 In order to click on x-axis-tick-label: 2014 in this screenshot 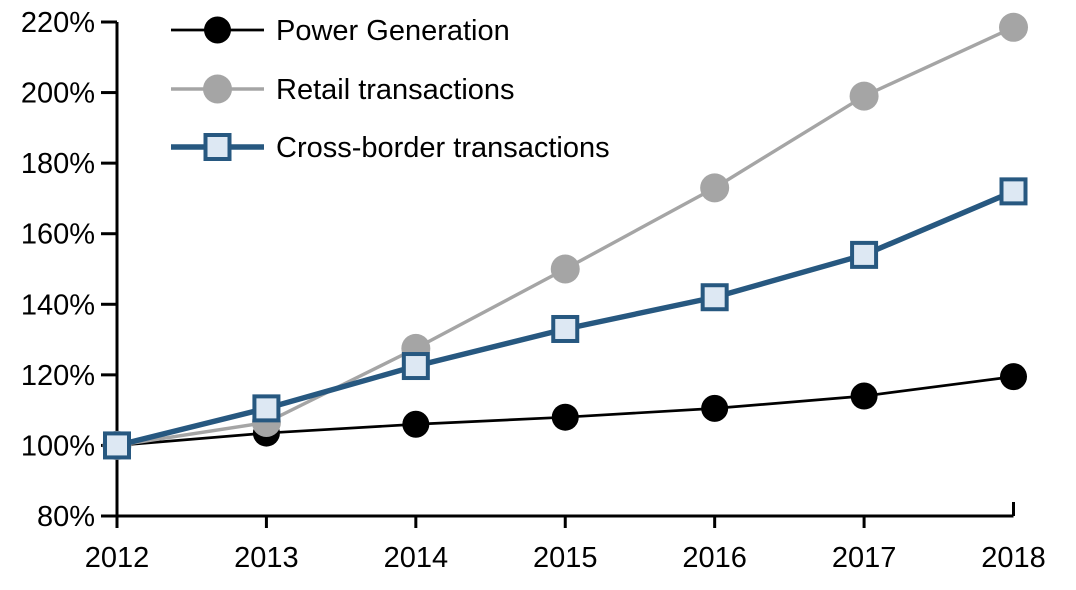, I will do `click(416, 558)`.